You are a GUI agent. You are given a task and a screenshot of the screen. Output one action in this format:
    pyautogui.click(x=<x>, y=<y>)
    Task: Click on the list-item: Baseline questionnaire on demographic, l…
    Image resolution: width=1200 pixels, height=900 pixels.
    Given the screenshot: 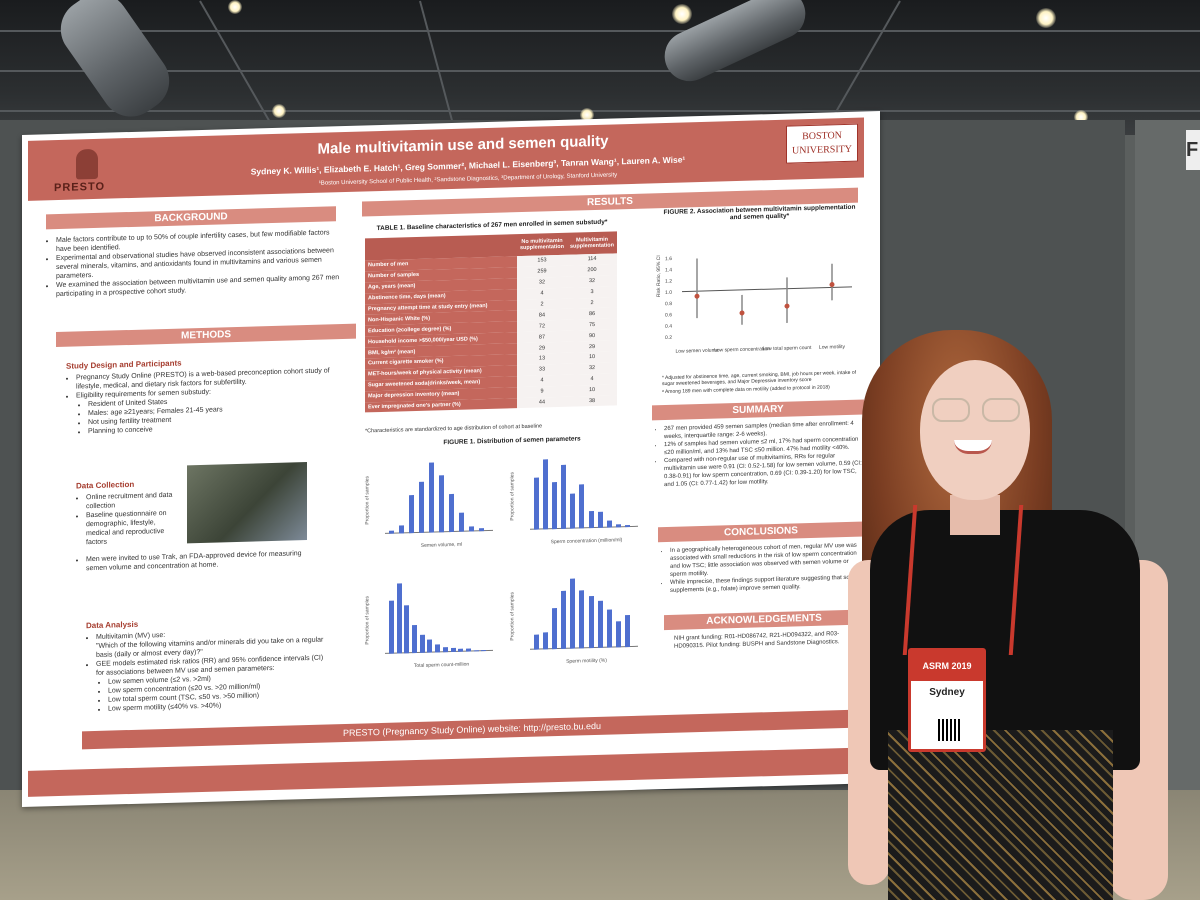 What is the action you would take?
    pyautogui.click(x=133, y=528)
    